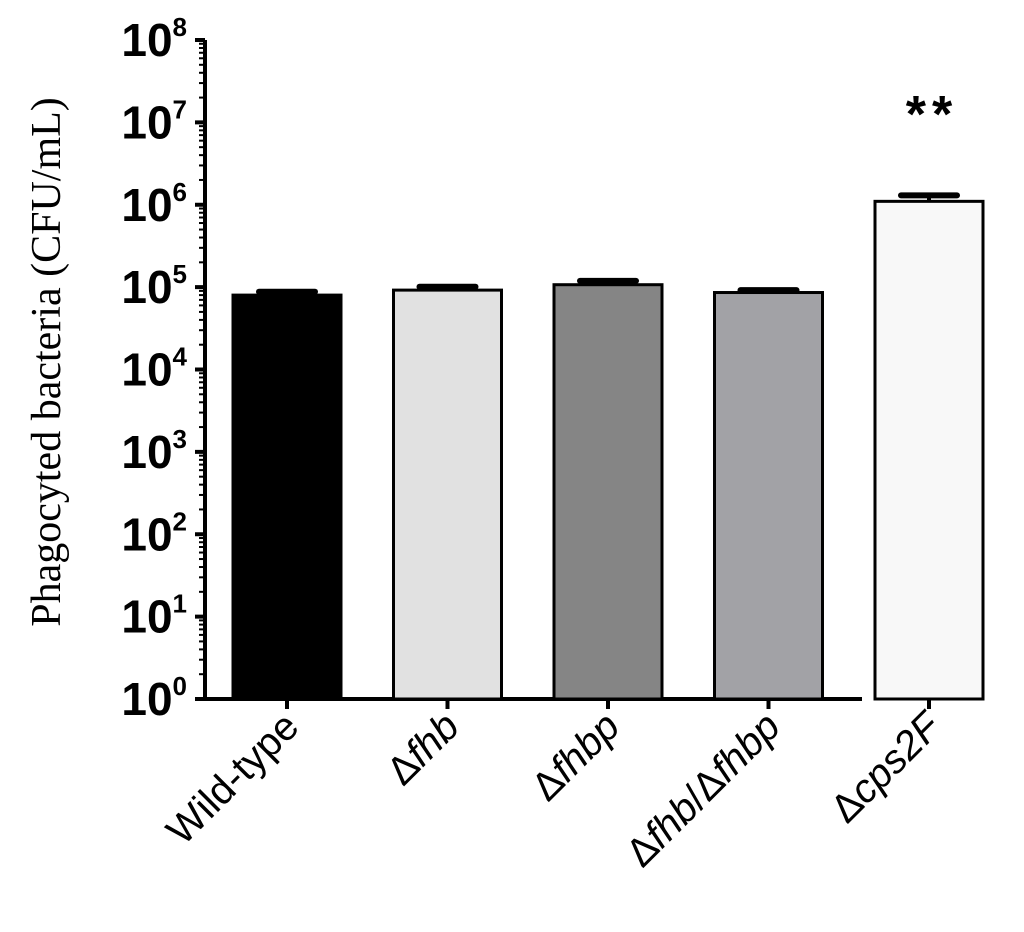 This screenshot has width=1024, height=932. Describe the element at coordinates (154, 369) in the screenshot. I see `y-tick-label: 10⁴` at that location.